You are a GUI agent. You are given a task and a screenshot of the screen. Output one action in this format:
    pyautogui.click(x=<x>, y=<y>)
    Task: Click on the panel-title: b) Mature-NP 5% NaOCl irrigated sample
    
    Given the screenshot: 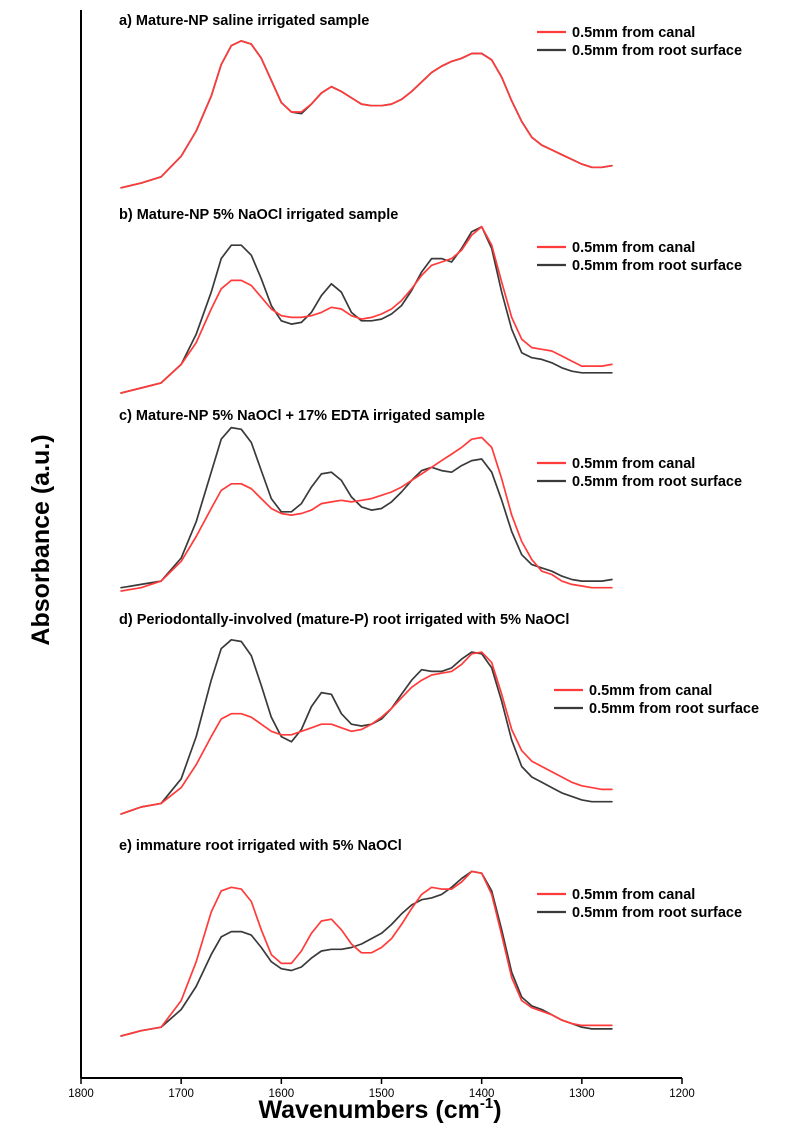 What is the action you would take?
    pyautogui.click(x=258, y=215)
    